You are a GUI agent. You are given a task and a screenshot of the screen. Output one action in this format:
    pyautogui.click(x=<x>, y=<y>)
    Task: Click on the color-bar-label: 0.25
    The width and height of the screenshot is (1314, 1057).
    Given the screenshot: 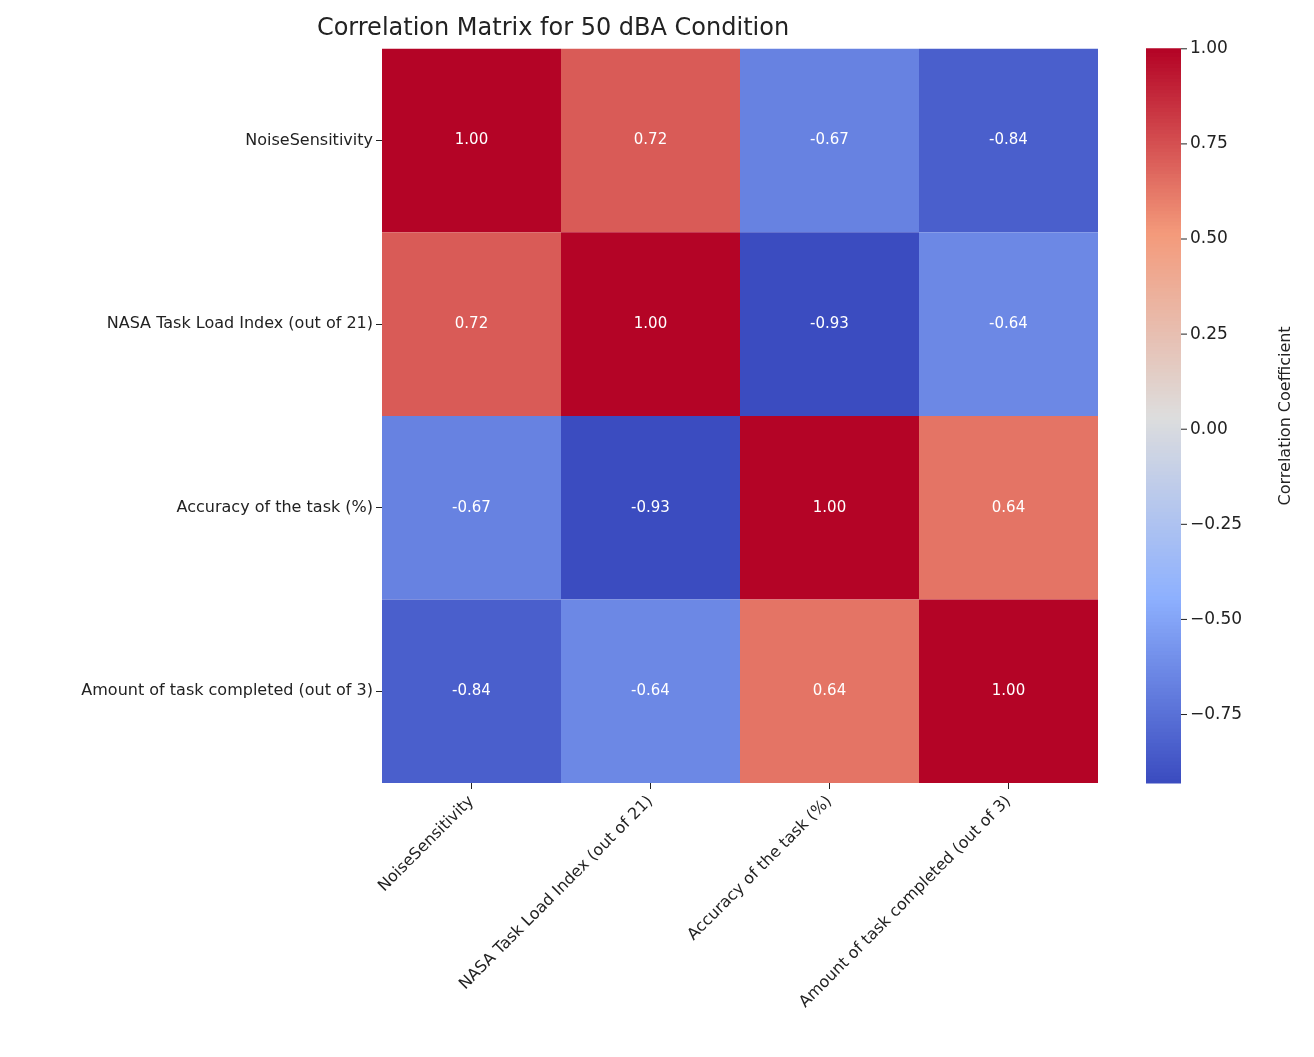 What is the action you would take?
    pyautogui.click(x=1209, y=332)
    